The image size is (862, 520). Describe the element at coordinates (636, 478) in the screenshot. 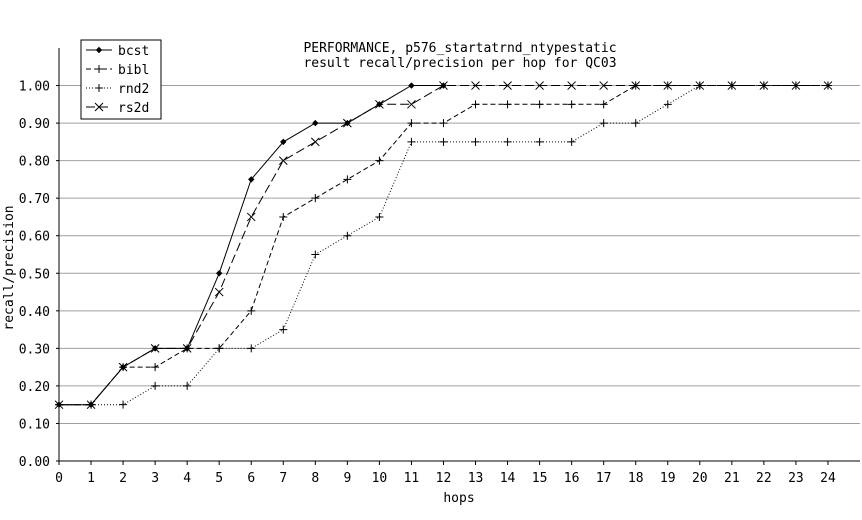

I see `x-tick-label: 18` at that location.